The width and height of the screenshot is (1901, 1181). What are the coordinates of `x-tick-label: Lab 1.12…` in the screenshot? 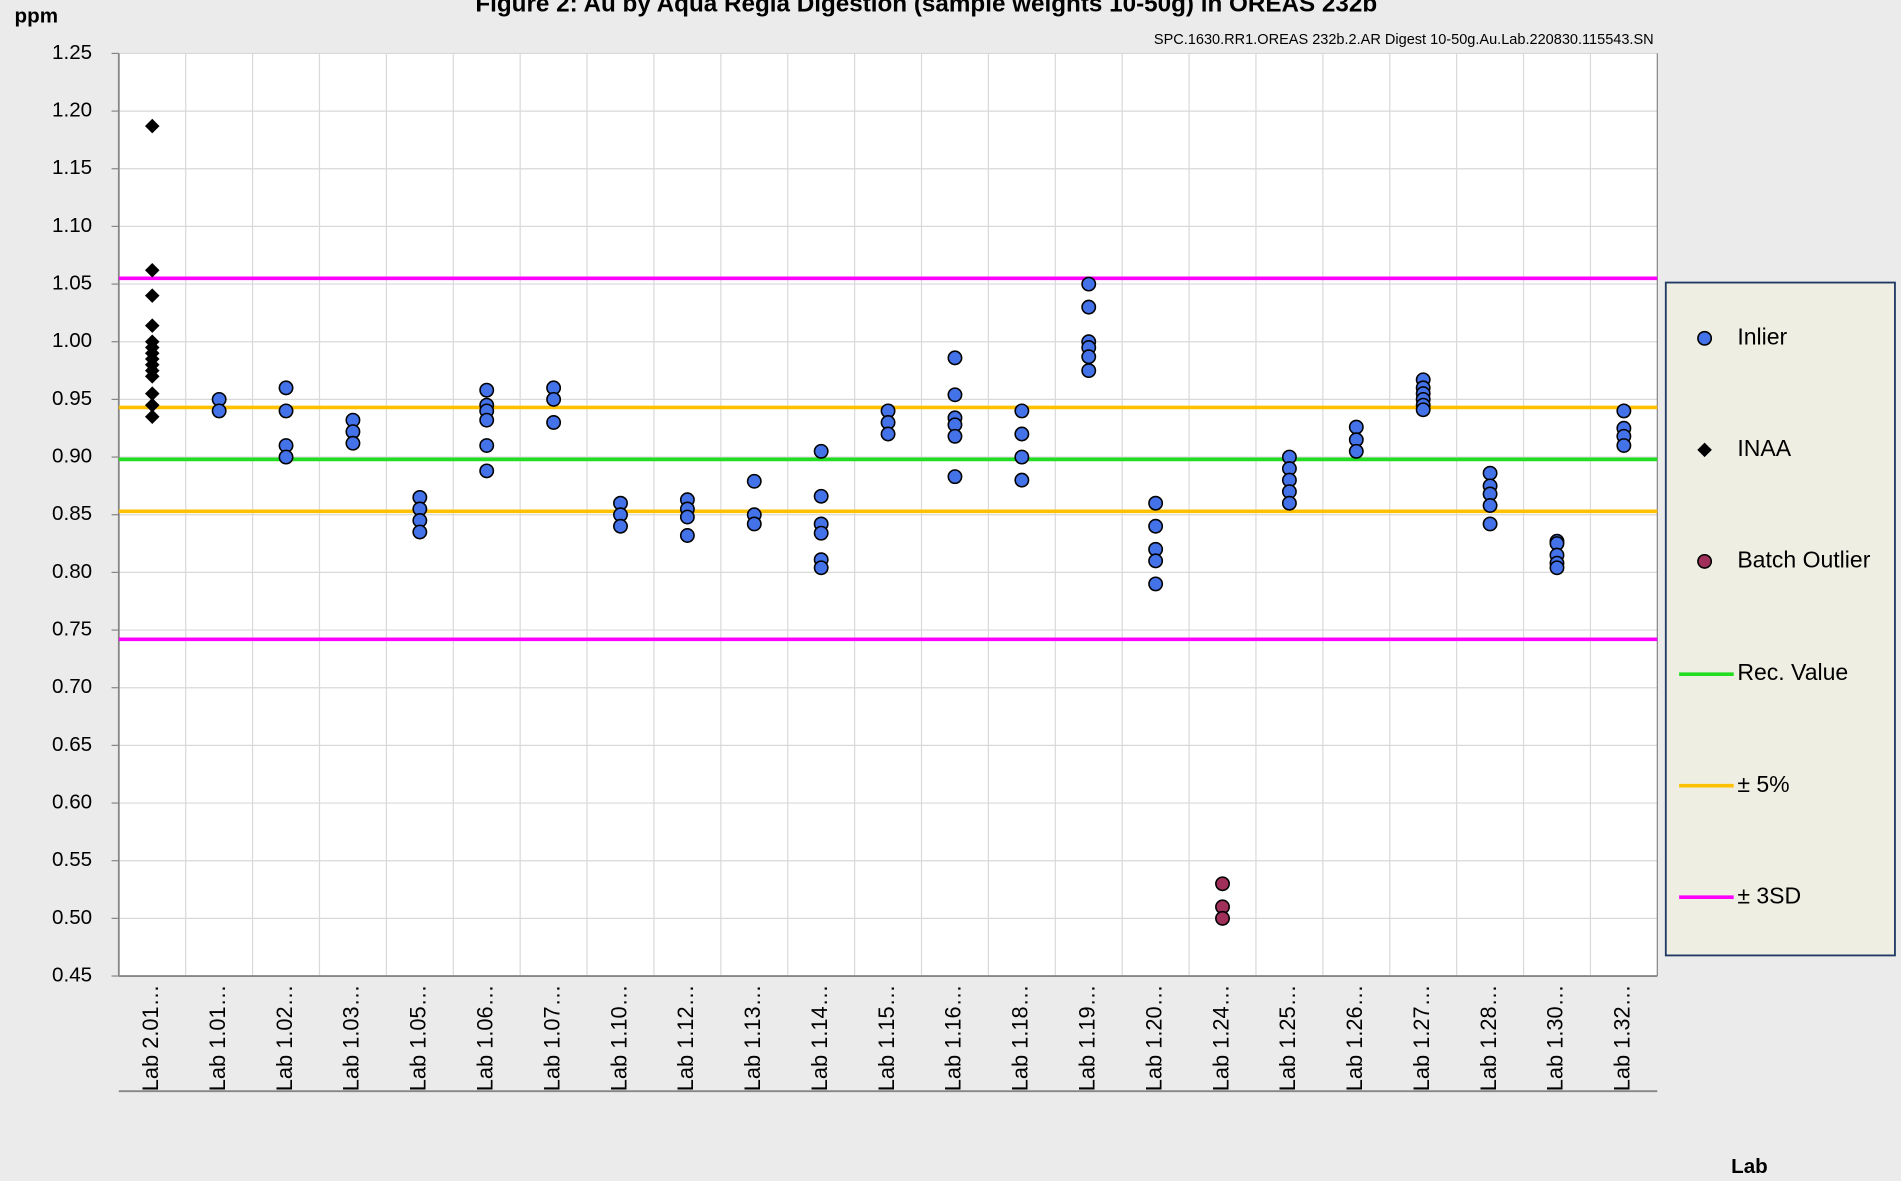 It's located at (685, 1038).